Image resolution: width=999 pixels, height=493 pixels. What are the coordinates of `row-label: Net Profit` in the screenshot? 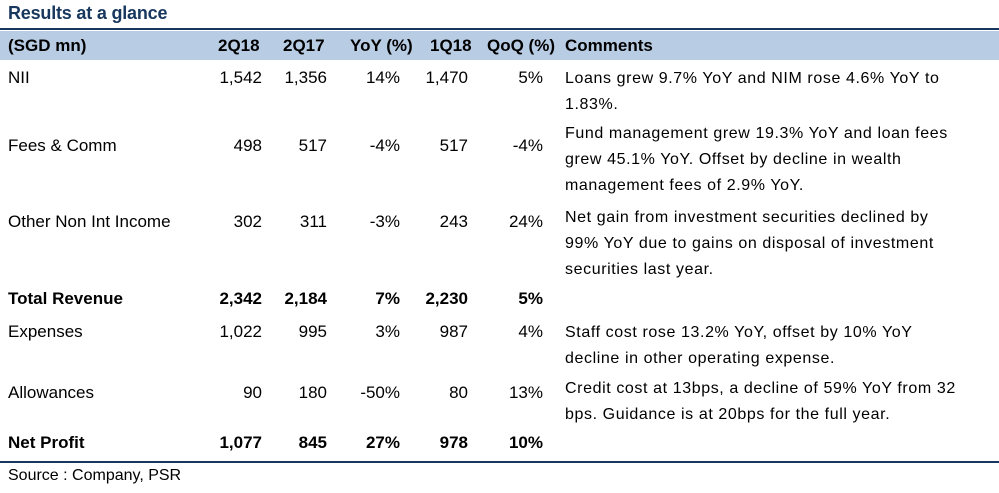 It's located at (46, 442).